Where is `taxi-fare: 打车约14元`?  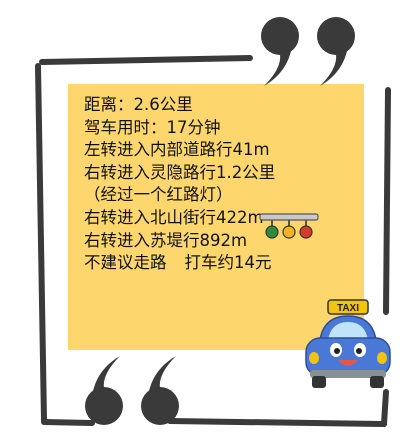 taxi-fare: 打车约14元 is located at coordinates (228, 263).